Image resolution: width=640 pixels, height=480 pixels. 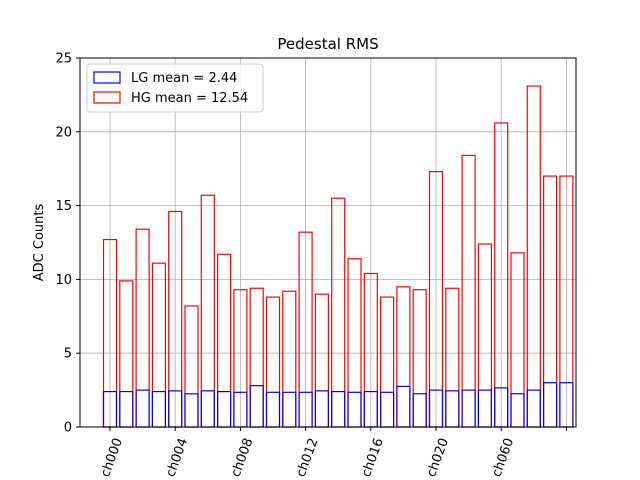 I want to click on y-tick-label: 20, so click(x=63, y=132).